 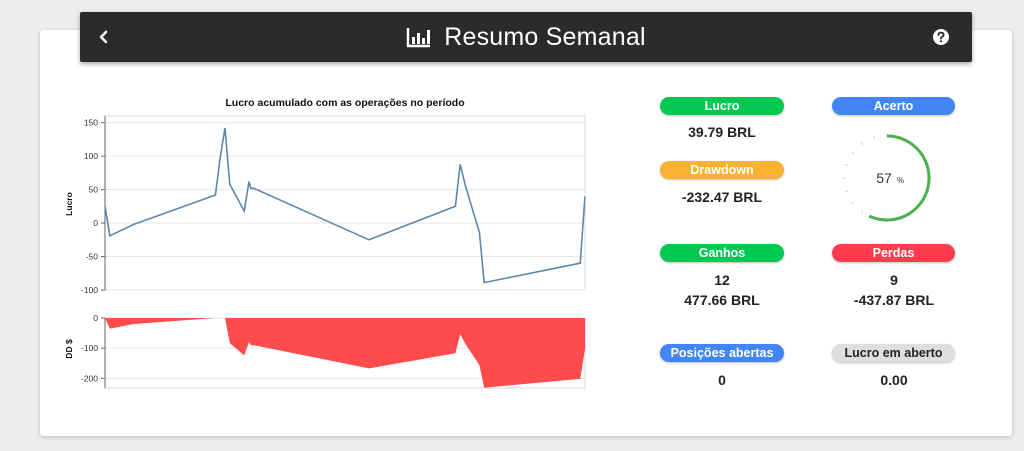 I want to click on posicoes-label: Posições abertas, so click(x=722, y=353).